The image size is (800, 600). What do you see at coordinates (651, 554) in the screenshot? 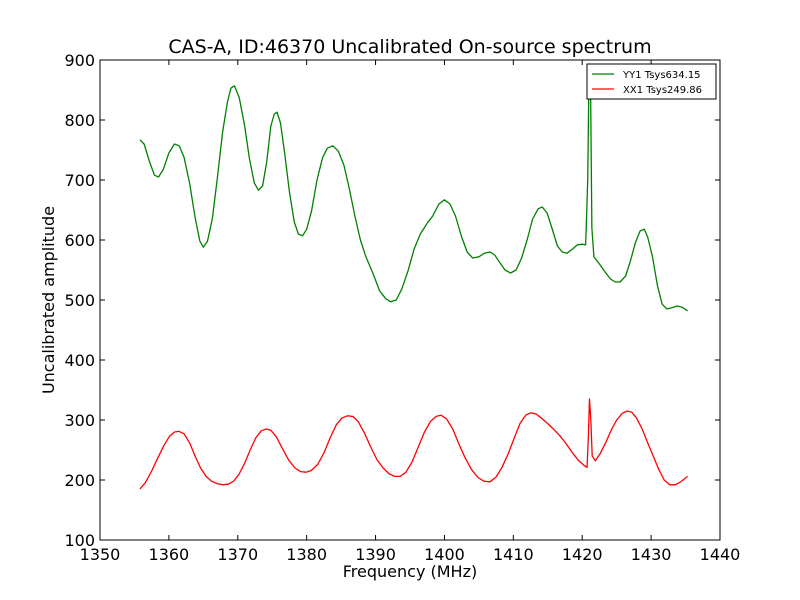
I see `x-tick-label: 1430` at bounding box center [651, 554].